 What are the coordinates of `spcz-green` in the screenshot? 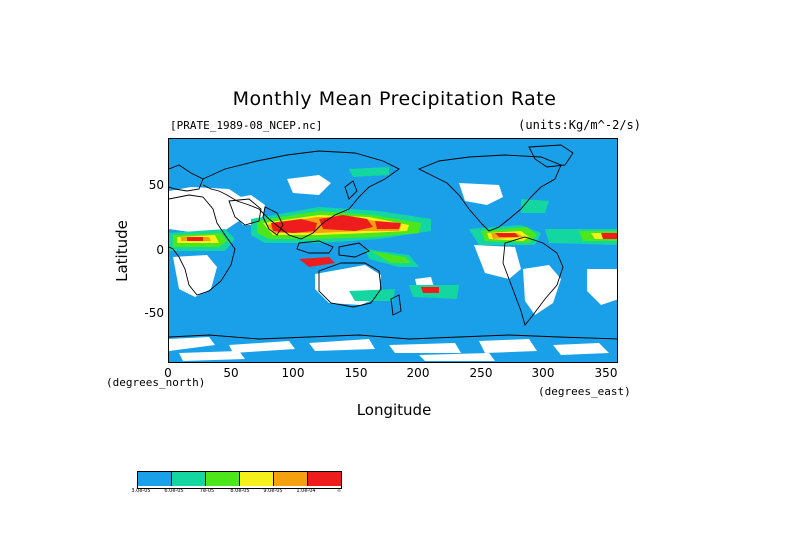 It's located at (391, 257).